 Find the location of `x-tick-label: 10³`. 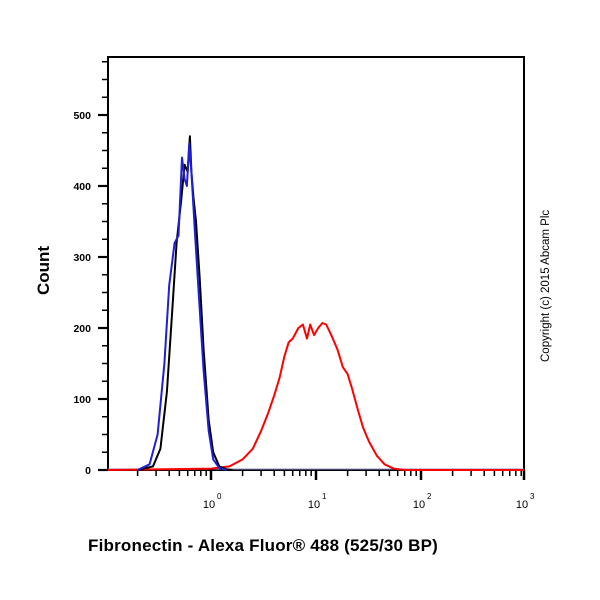

x-tick-label: 10³ is located at coordinates (525, 501).